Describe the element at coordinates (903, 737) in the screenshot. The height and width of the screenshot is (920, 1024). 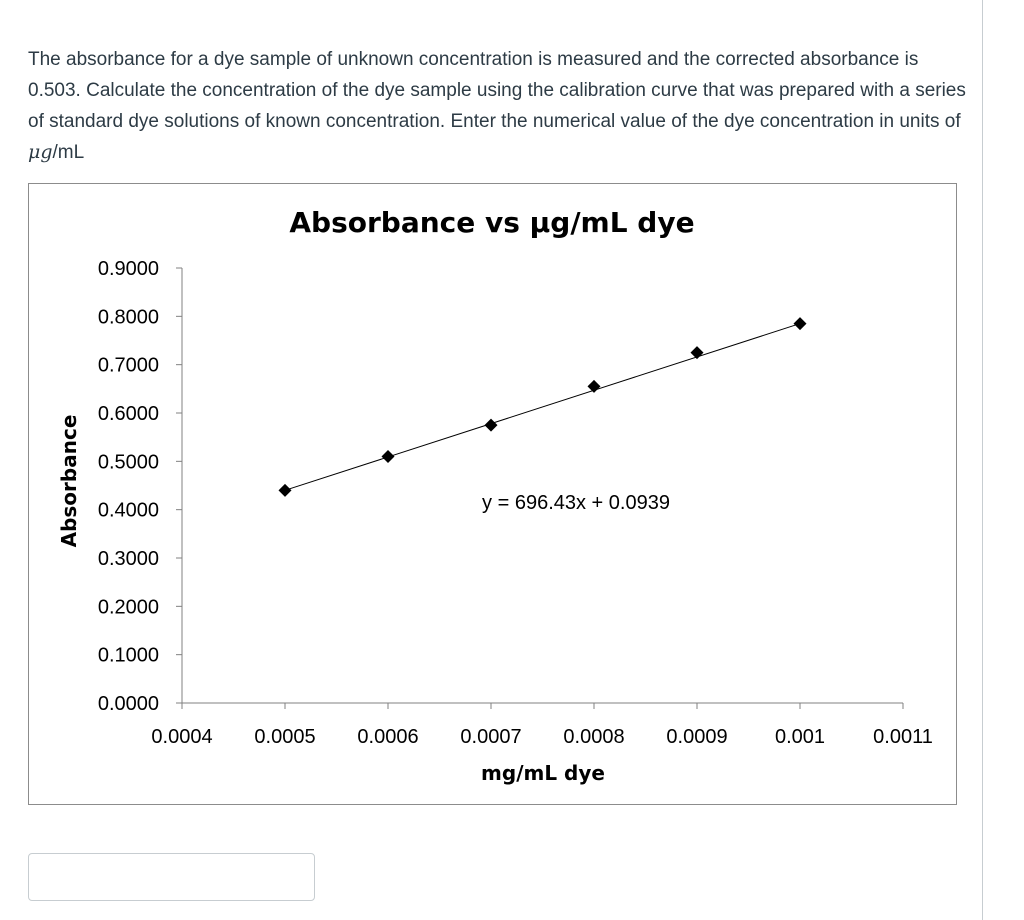
I see `x-tick-label: 0.0011` at that location.